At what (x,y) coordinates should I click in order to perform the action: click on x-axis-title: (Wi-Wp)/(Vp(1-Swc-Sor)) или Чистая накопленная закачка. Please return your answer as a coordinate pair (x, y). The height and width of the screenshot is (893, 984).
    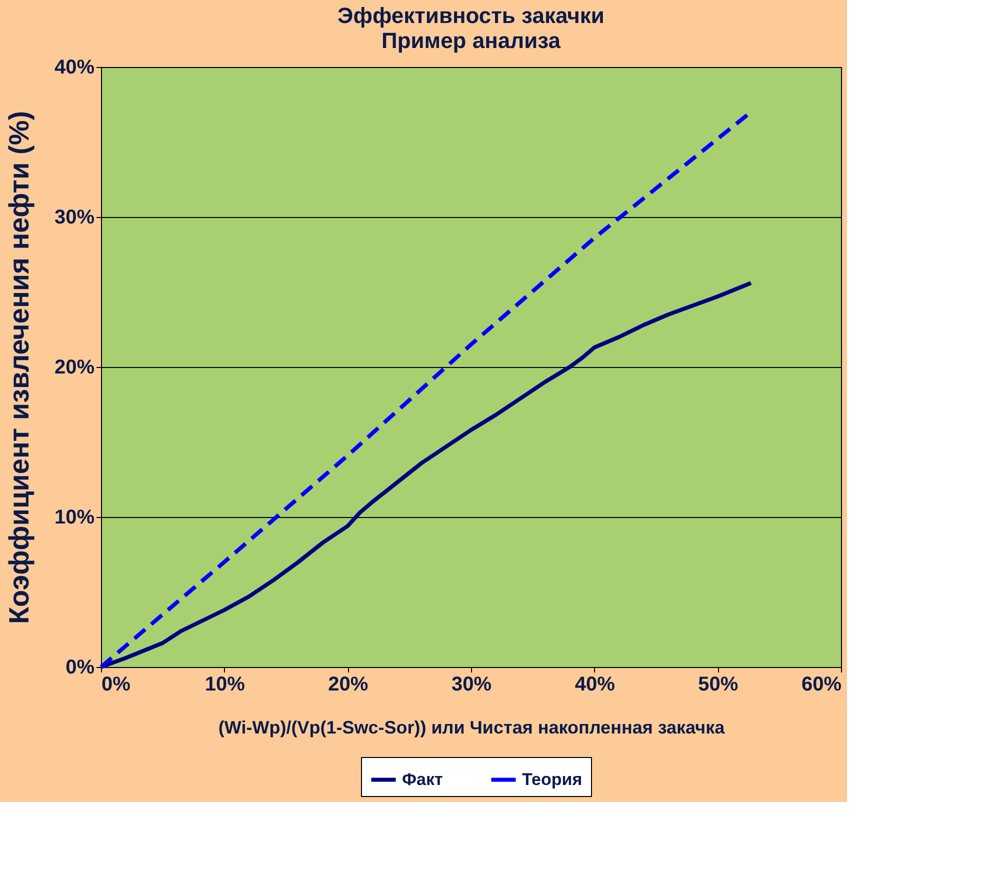
    Looking at the image, I should click on (472, 728).